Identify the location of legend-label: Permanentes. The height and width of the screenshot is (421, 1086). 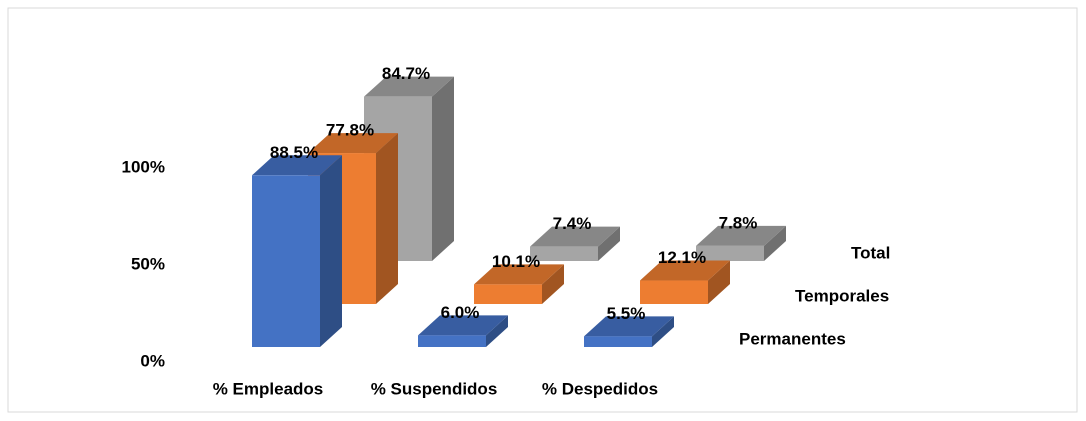
(792, 338).